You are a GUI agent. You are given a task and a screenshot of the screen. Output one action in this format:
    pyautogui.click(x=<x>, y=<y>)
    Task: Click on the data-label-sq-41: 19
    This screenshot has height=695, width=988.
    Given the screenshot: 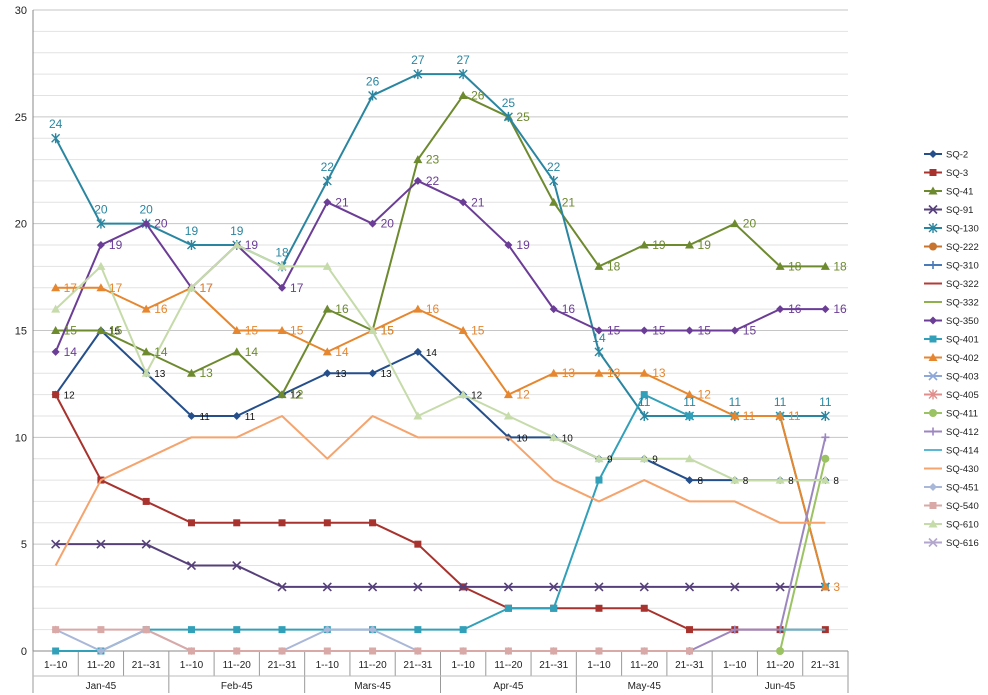 What is the action you would take?
    pyautogui.click(x=705, y=245)
    